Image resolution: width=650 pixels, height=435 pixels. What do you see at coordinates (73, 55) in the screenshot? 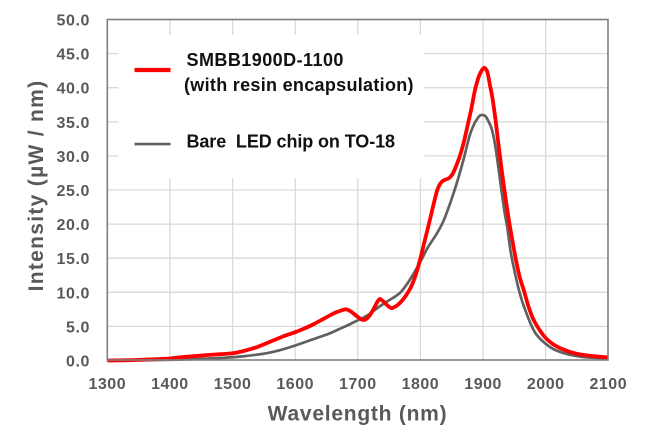
I see `svg-text: 45.0` at bounding box center [73, 55].